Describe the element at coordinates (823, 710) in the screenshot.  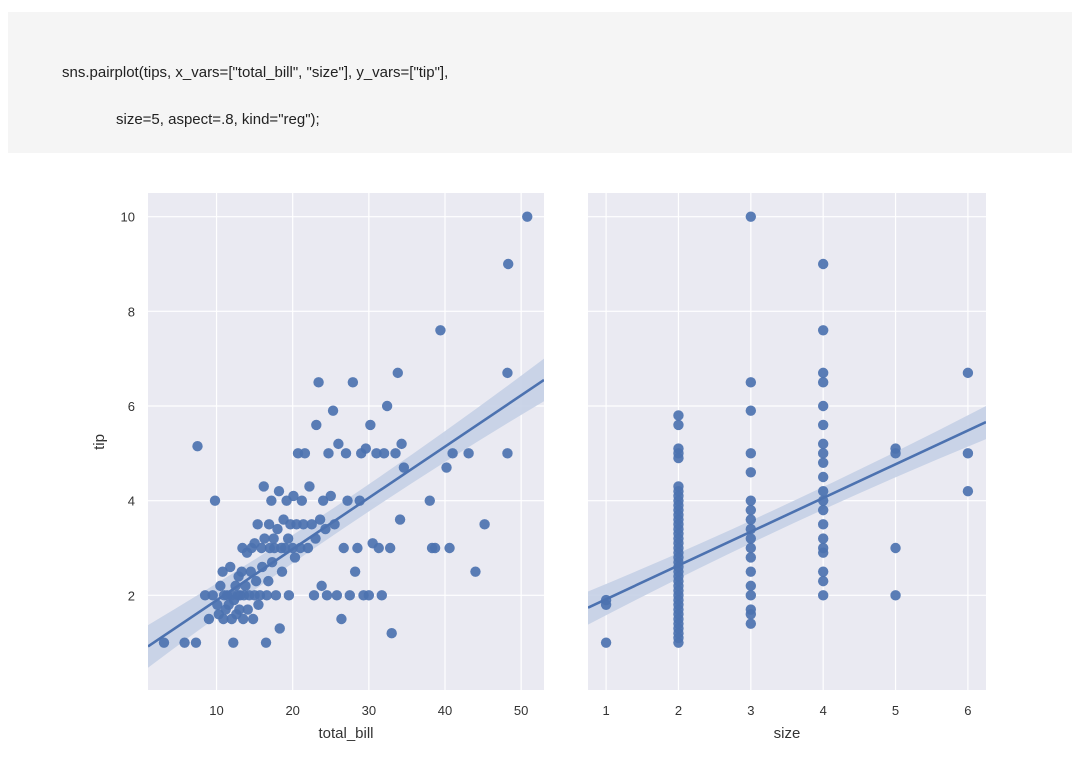
I see `x-tick-label: 4` at that location.